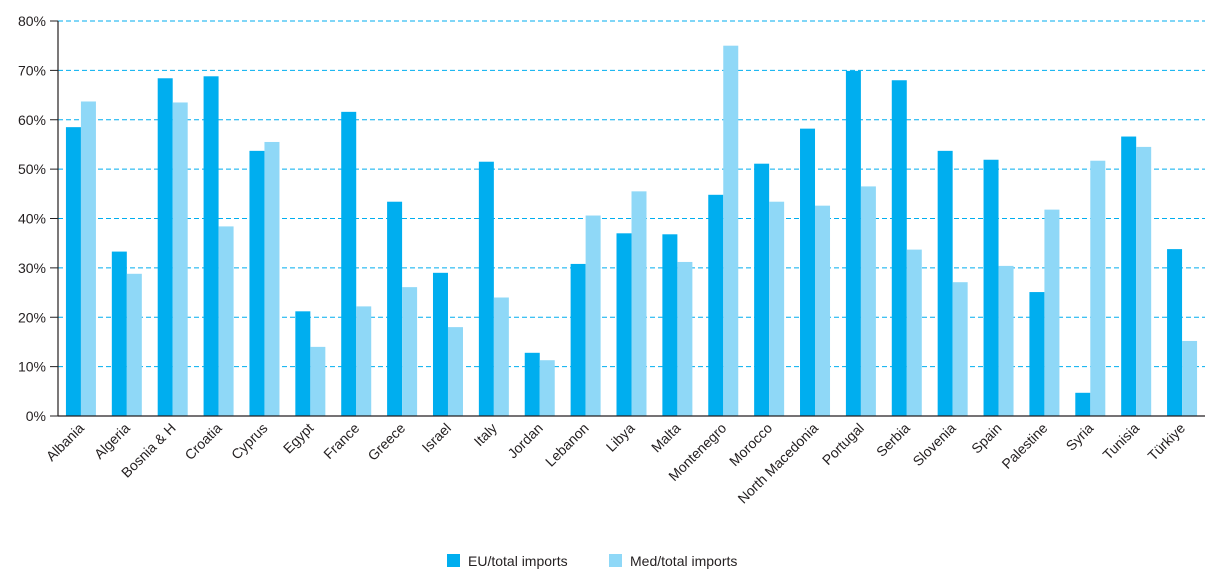 This screenshot has height=576, width=1210. What do you see at coordinates (341, 441) in the screenshot?
I see `x-tick-label: France` at bounding box center [341, 441].